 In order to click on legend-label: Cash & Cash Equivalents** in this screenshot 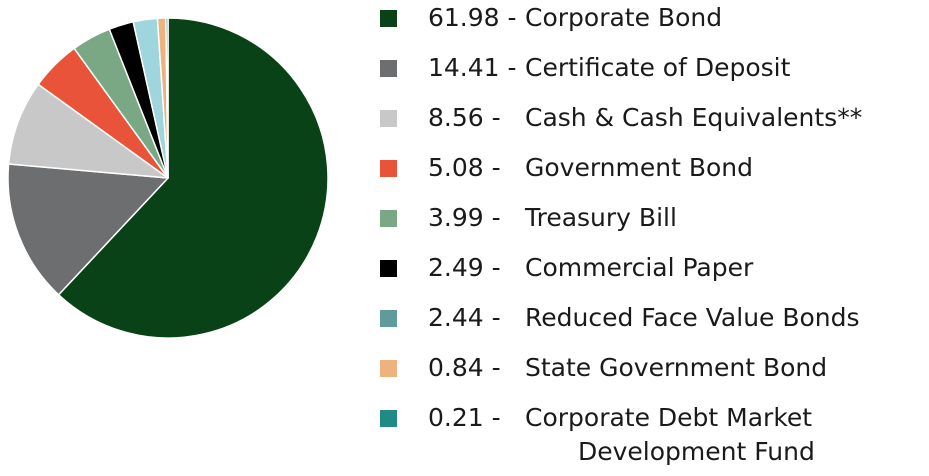, I will do `click(694, 117)`.